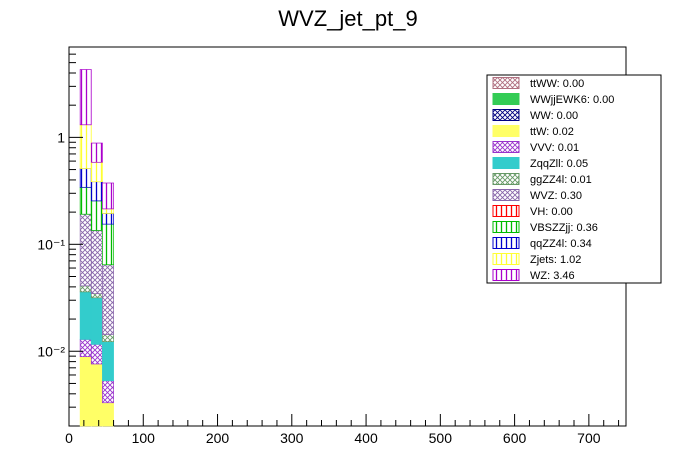 The height and width of the screenshot is (472, 696). What do you see at coordinates (51, 244) in the screenshot?
I see `y-tick-label: 10⁻¹` at bounding box center [51, 244].